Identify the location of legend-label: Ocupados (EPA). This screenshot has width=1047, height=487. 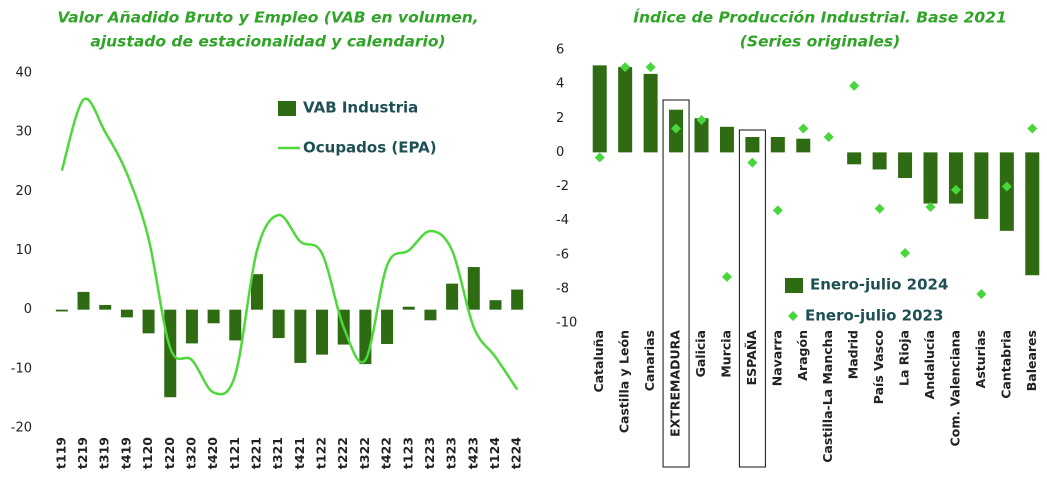
(370, 148).